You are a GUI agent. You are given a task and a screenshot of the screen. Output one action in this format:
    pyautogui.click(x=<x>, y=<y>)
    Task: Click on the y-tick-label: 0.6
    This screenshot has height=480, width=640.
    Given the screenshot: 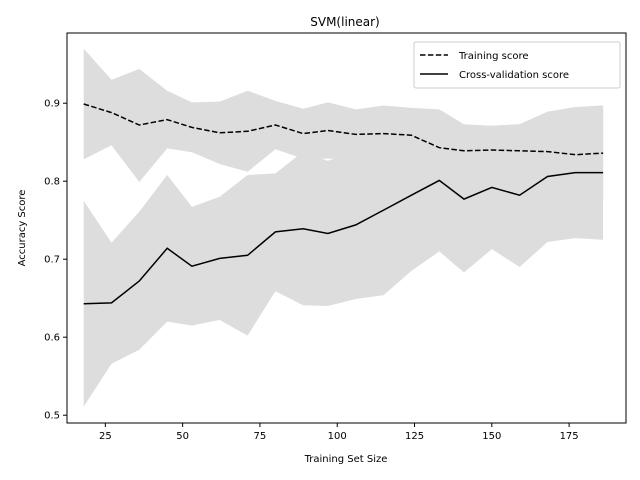 What is the action you would take?
    pyautogui.click(x=52, y=338)
    